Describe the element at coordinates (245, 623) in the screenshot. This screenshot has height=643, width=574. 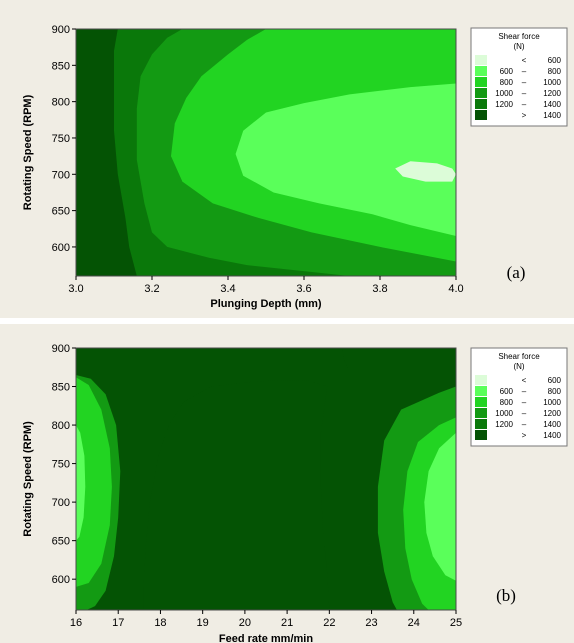
I see `x-tick-label: 20` at that location.